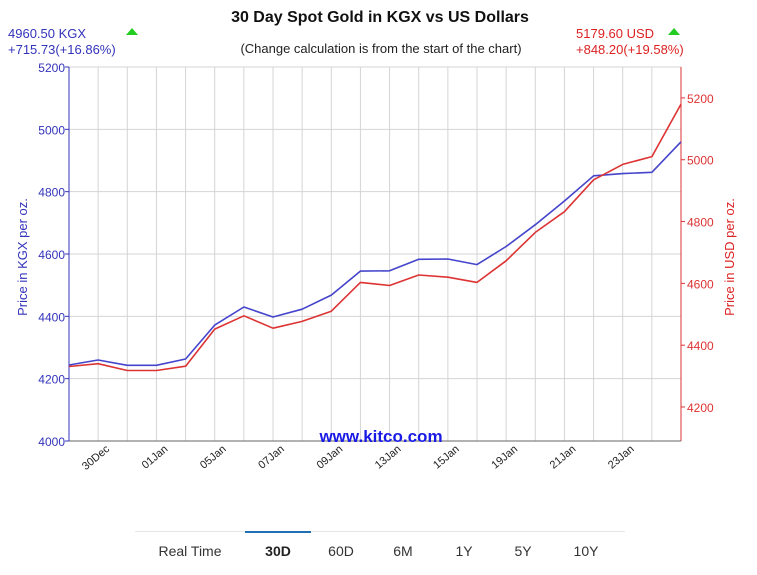 This screenshot has height=575, width=757. I want to click on kgx-up-arrow-icon, so click(132, 31).